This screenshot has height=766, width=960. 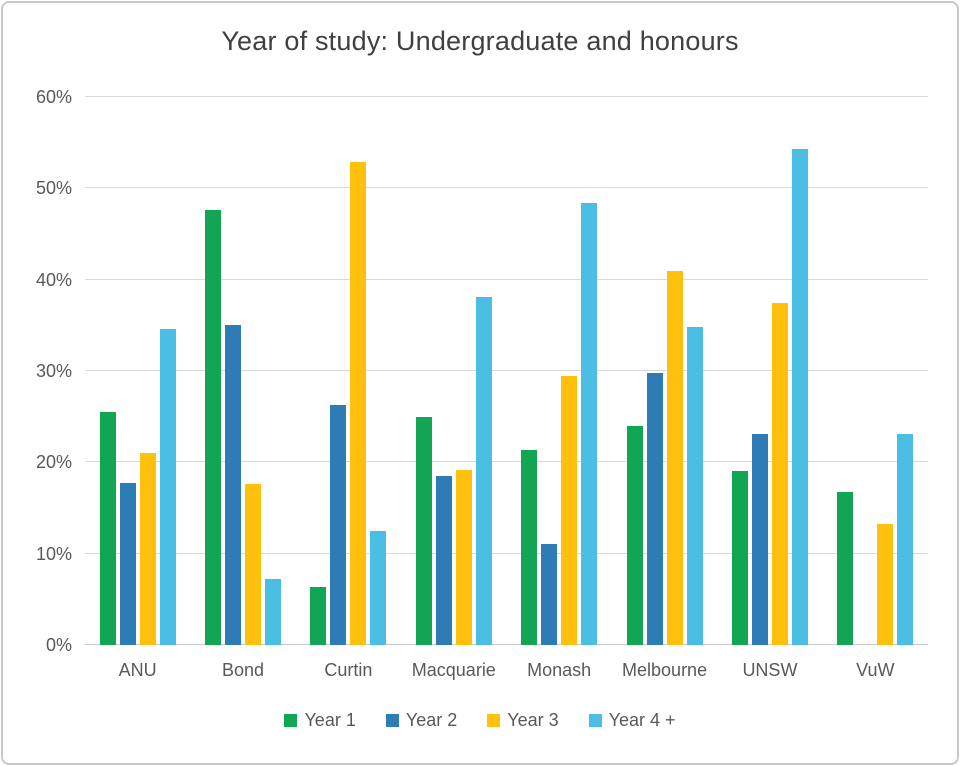 I want to click on legend-label: Year 3, so click(x=533, y=720).